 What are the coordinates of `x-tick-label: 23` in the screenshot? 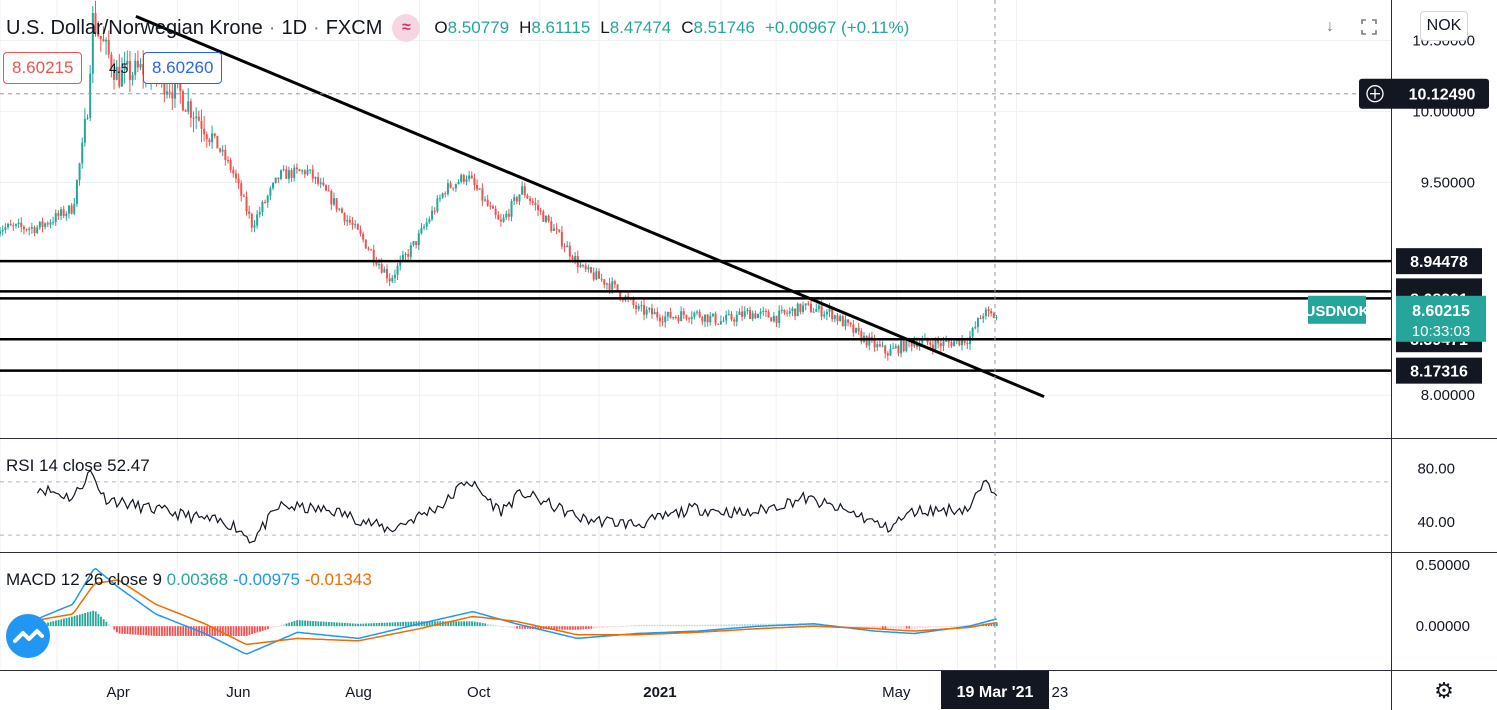 It's located at (1060, 692).